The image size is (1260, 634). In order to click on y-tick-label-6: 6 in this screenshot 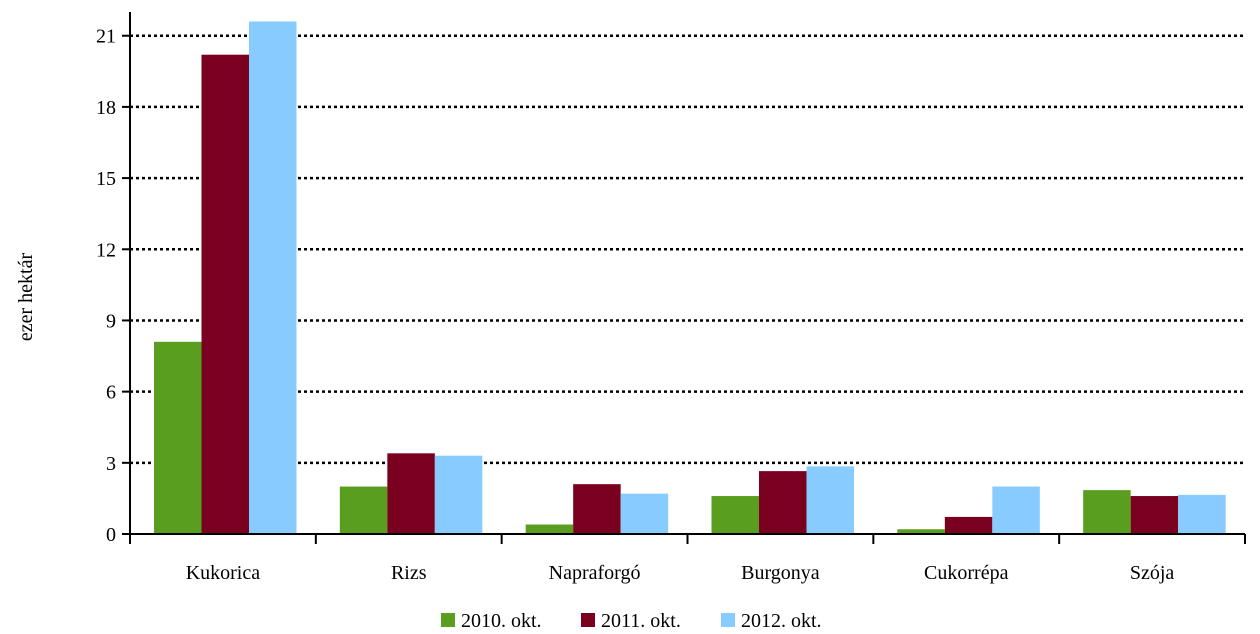, I will do `click(111, 393)`.